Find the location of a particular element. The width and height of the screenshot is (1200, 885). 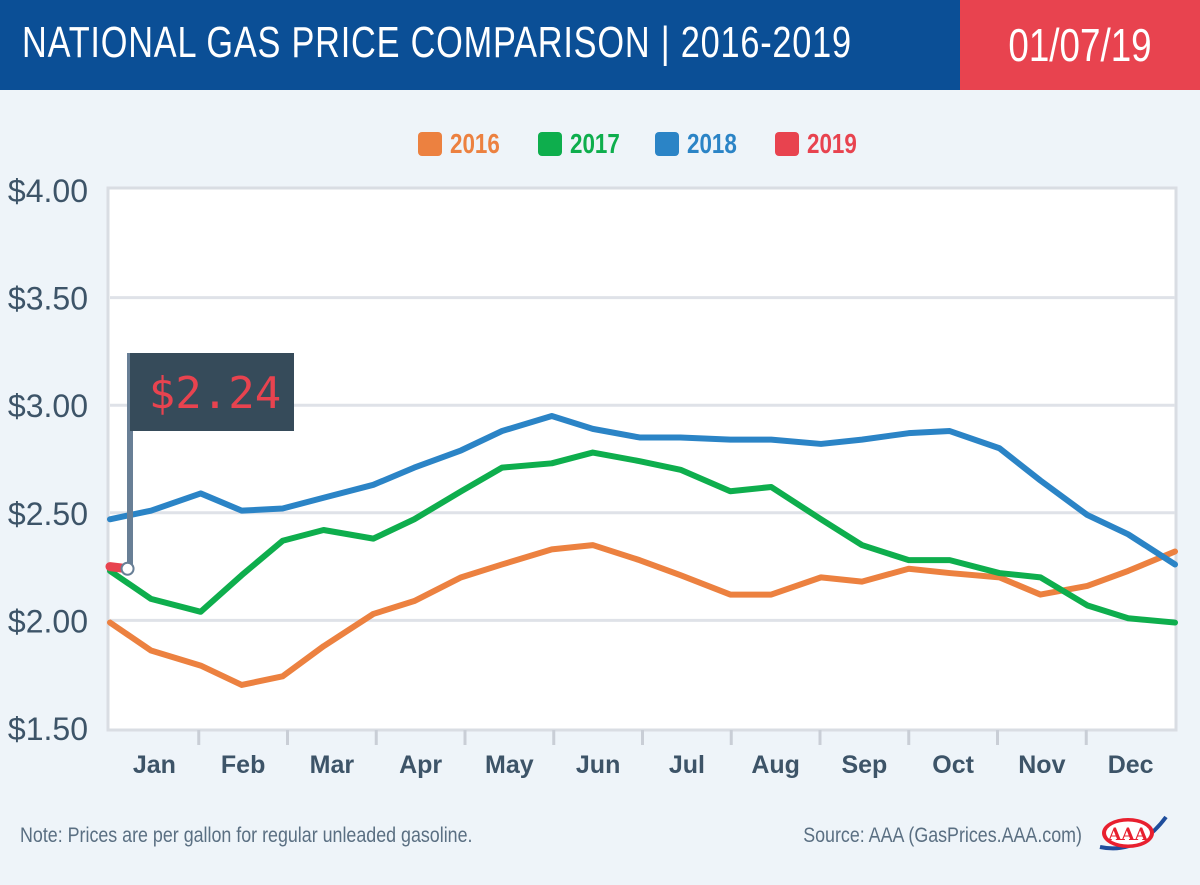

x-tick-label: Mar is located at coordinates (332, 765).